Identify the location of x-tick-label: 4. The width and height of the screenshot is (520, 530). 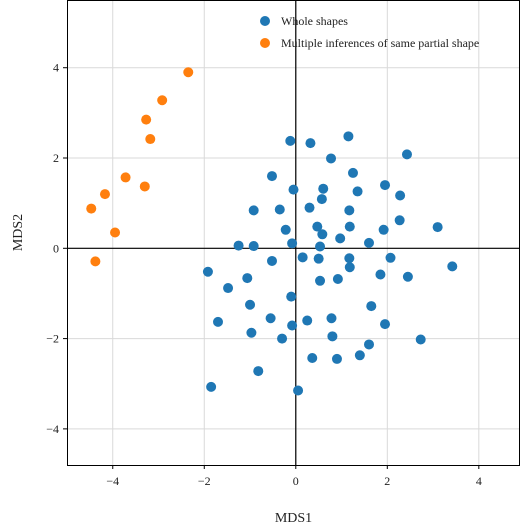
(479, 481).